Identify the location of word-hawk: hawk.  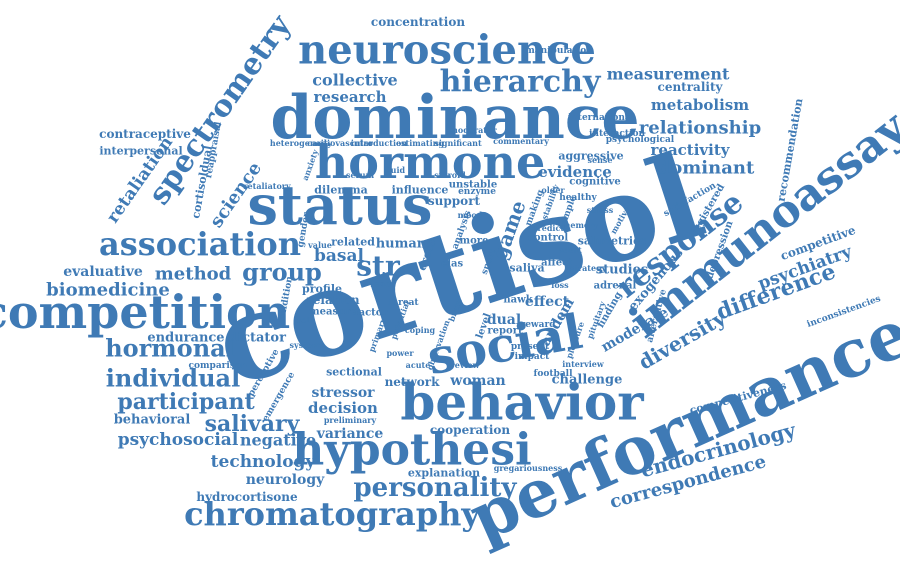
(518, 300).